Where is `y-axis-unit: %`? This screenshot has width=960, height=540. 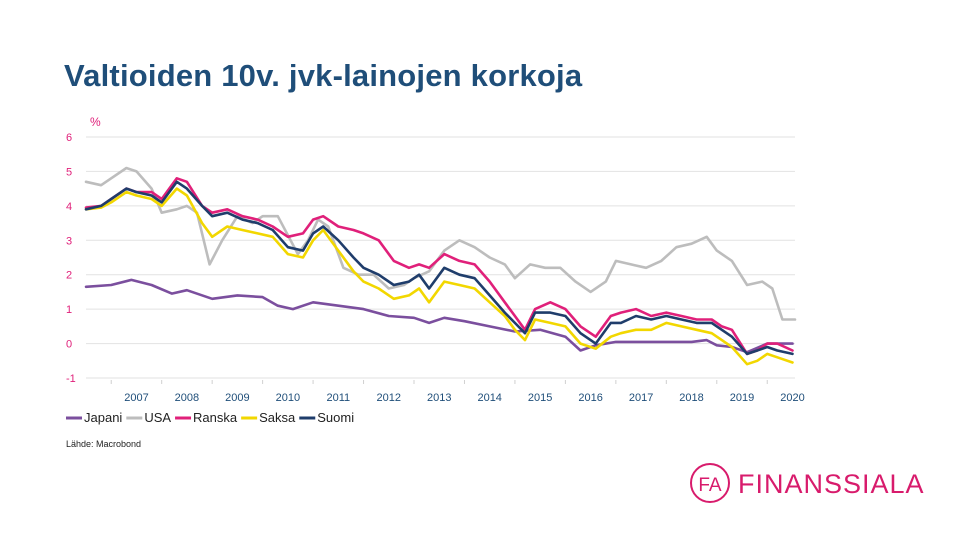 y-axis-unit: % is located at coordinates (95, 122).